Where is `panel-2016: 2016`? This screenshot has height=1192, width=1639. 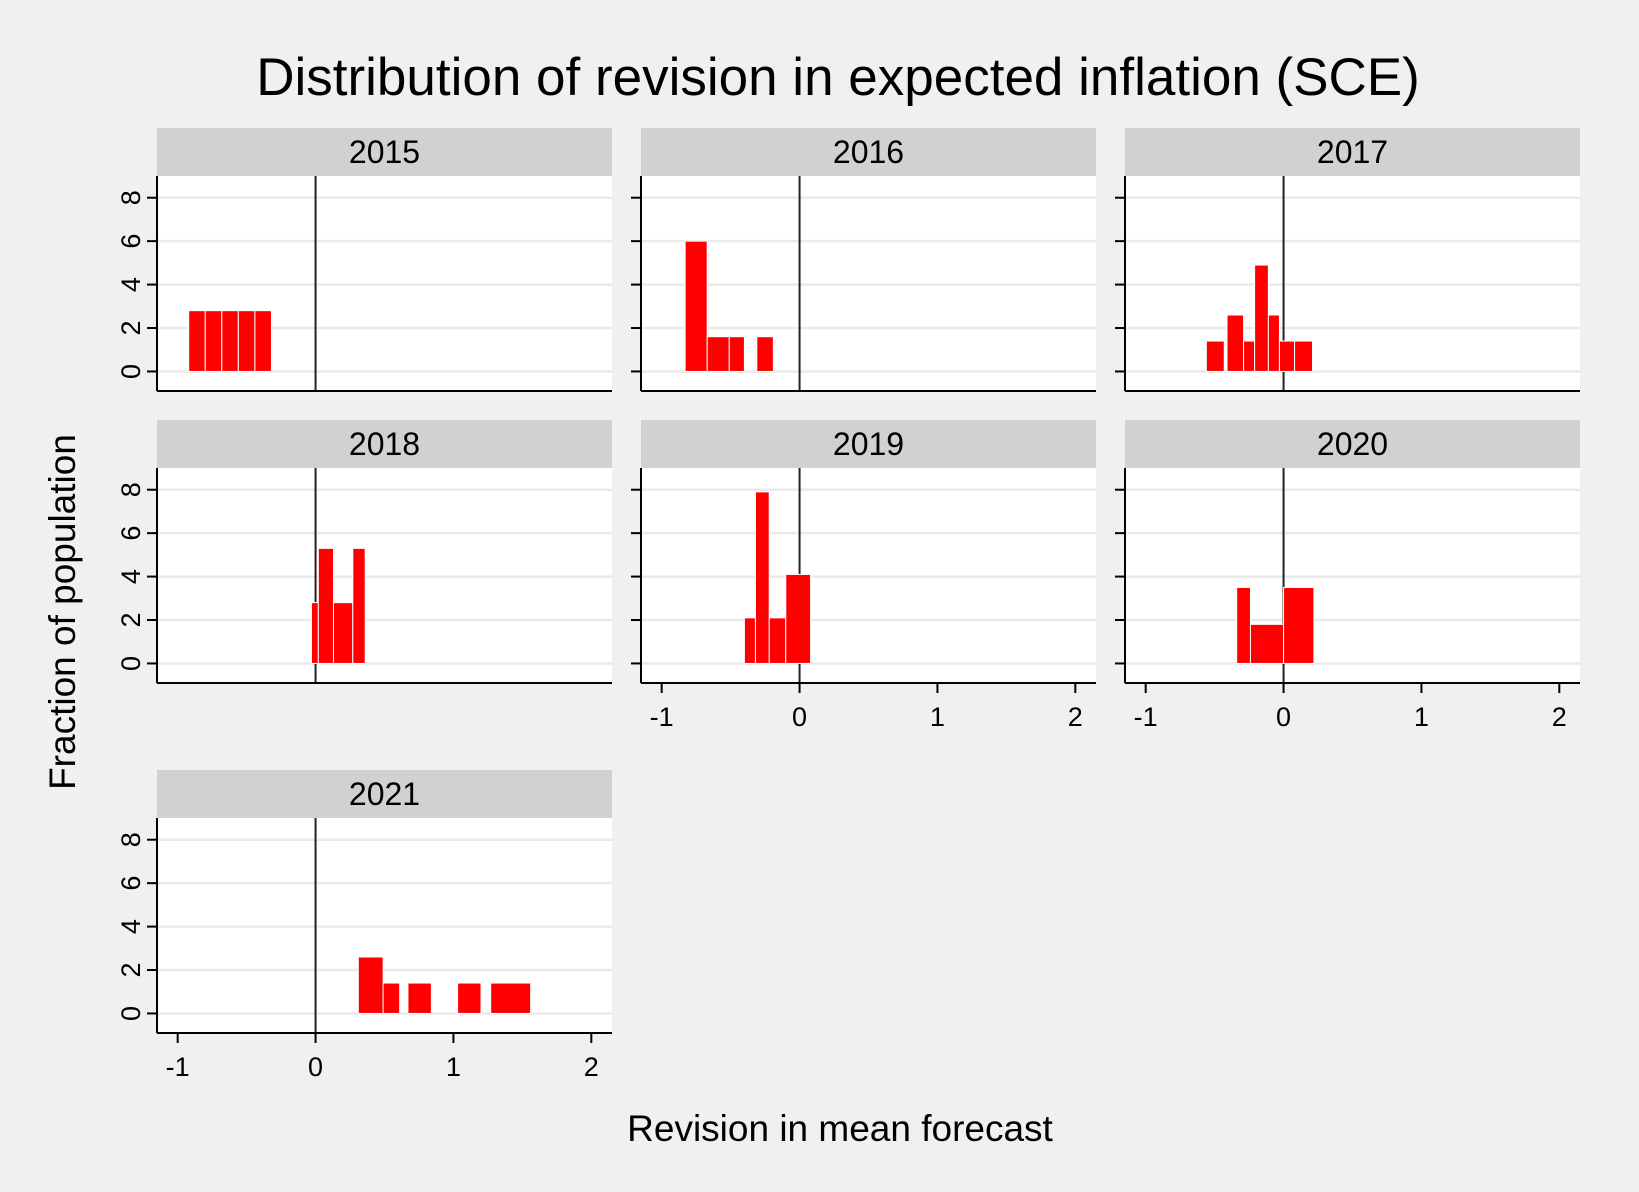
panel-2016: 2016 is located at coordinates (863, 260).